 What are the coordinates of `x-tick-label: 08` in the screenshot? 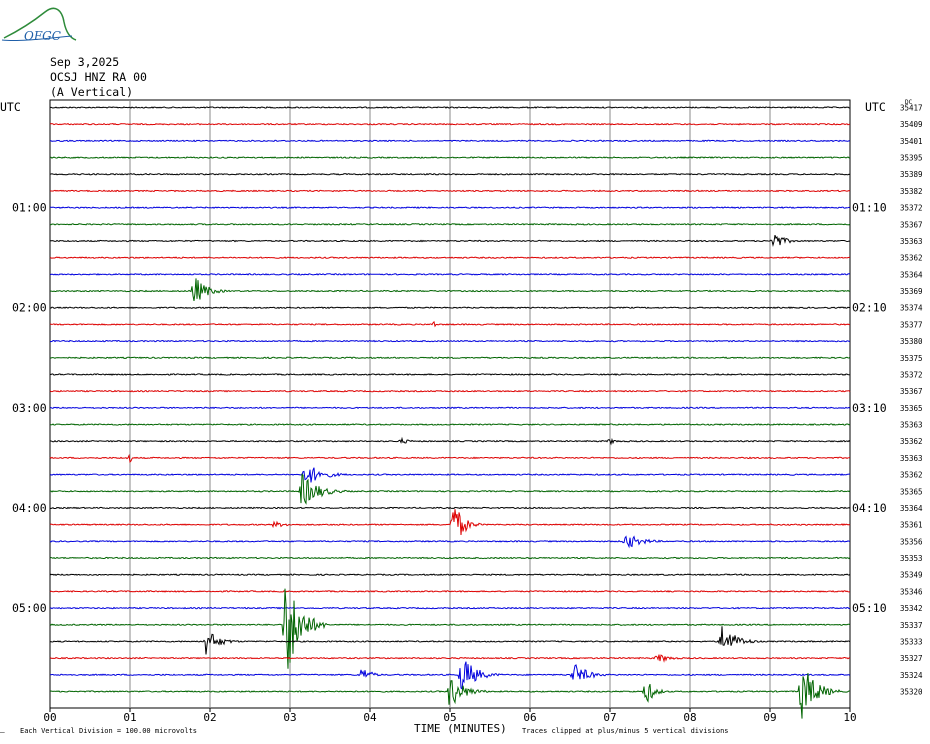 It's located at (689, 717).